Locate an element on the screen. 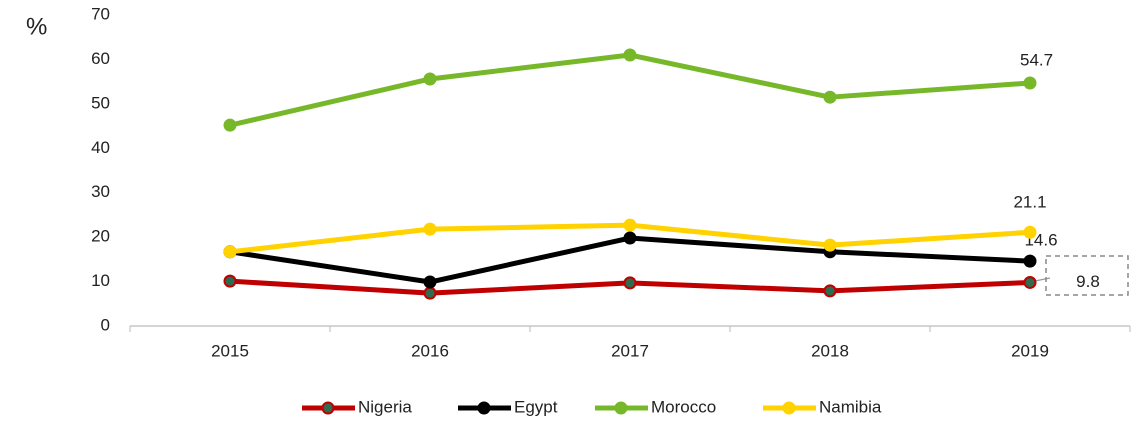 The height and width of the screenshot is (423, 1134). x-tick-label: 2018 is located at coordinates (830, 350).